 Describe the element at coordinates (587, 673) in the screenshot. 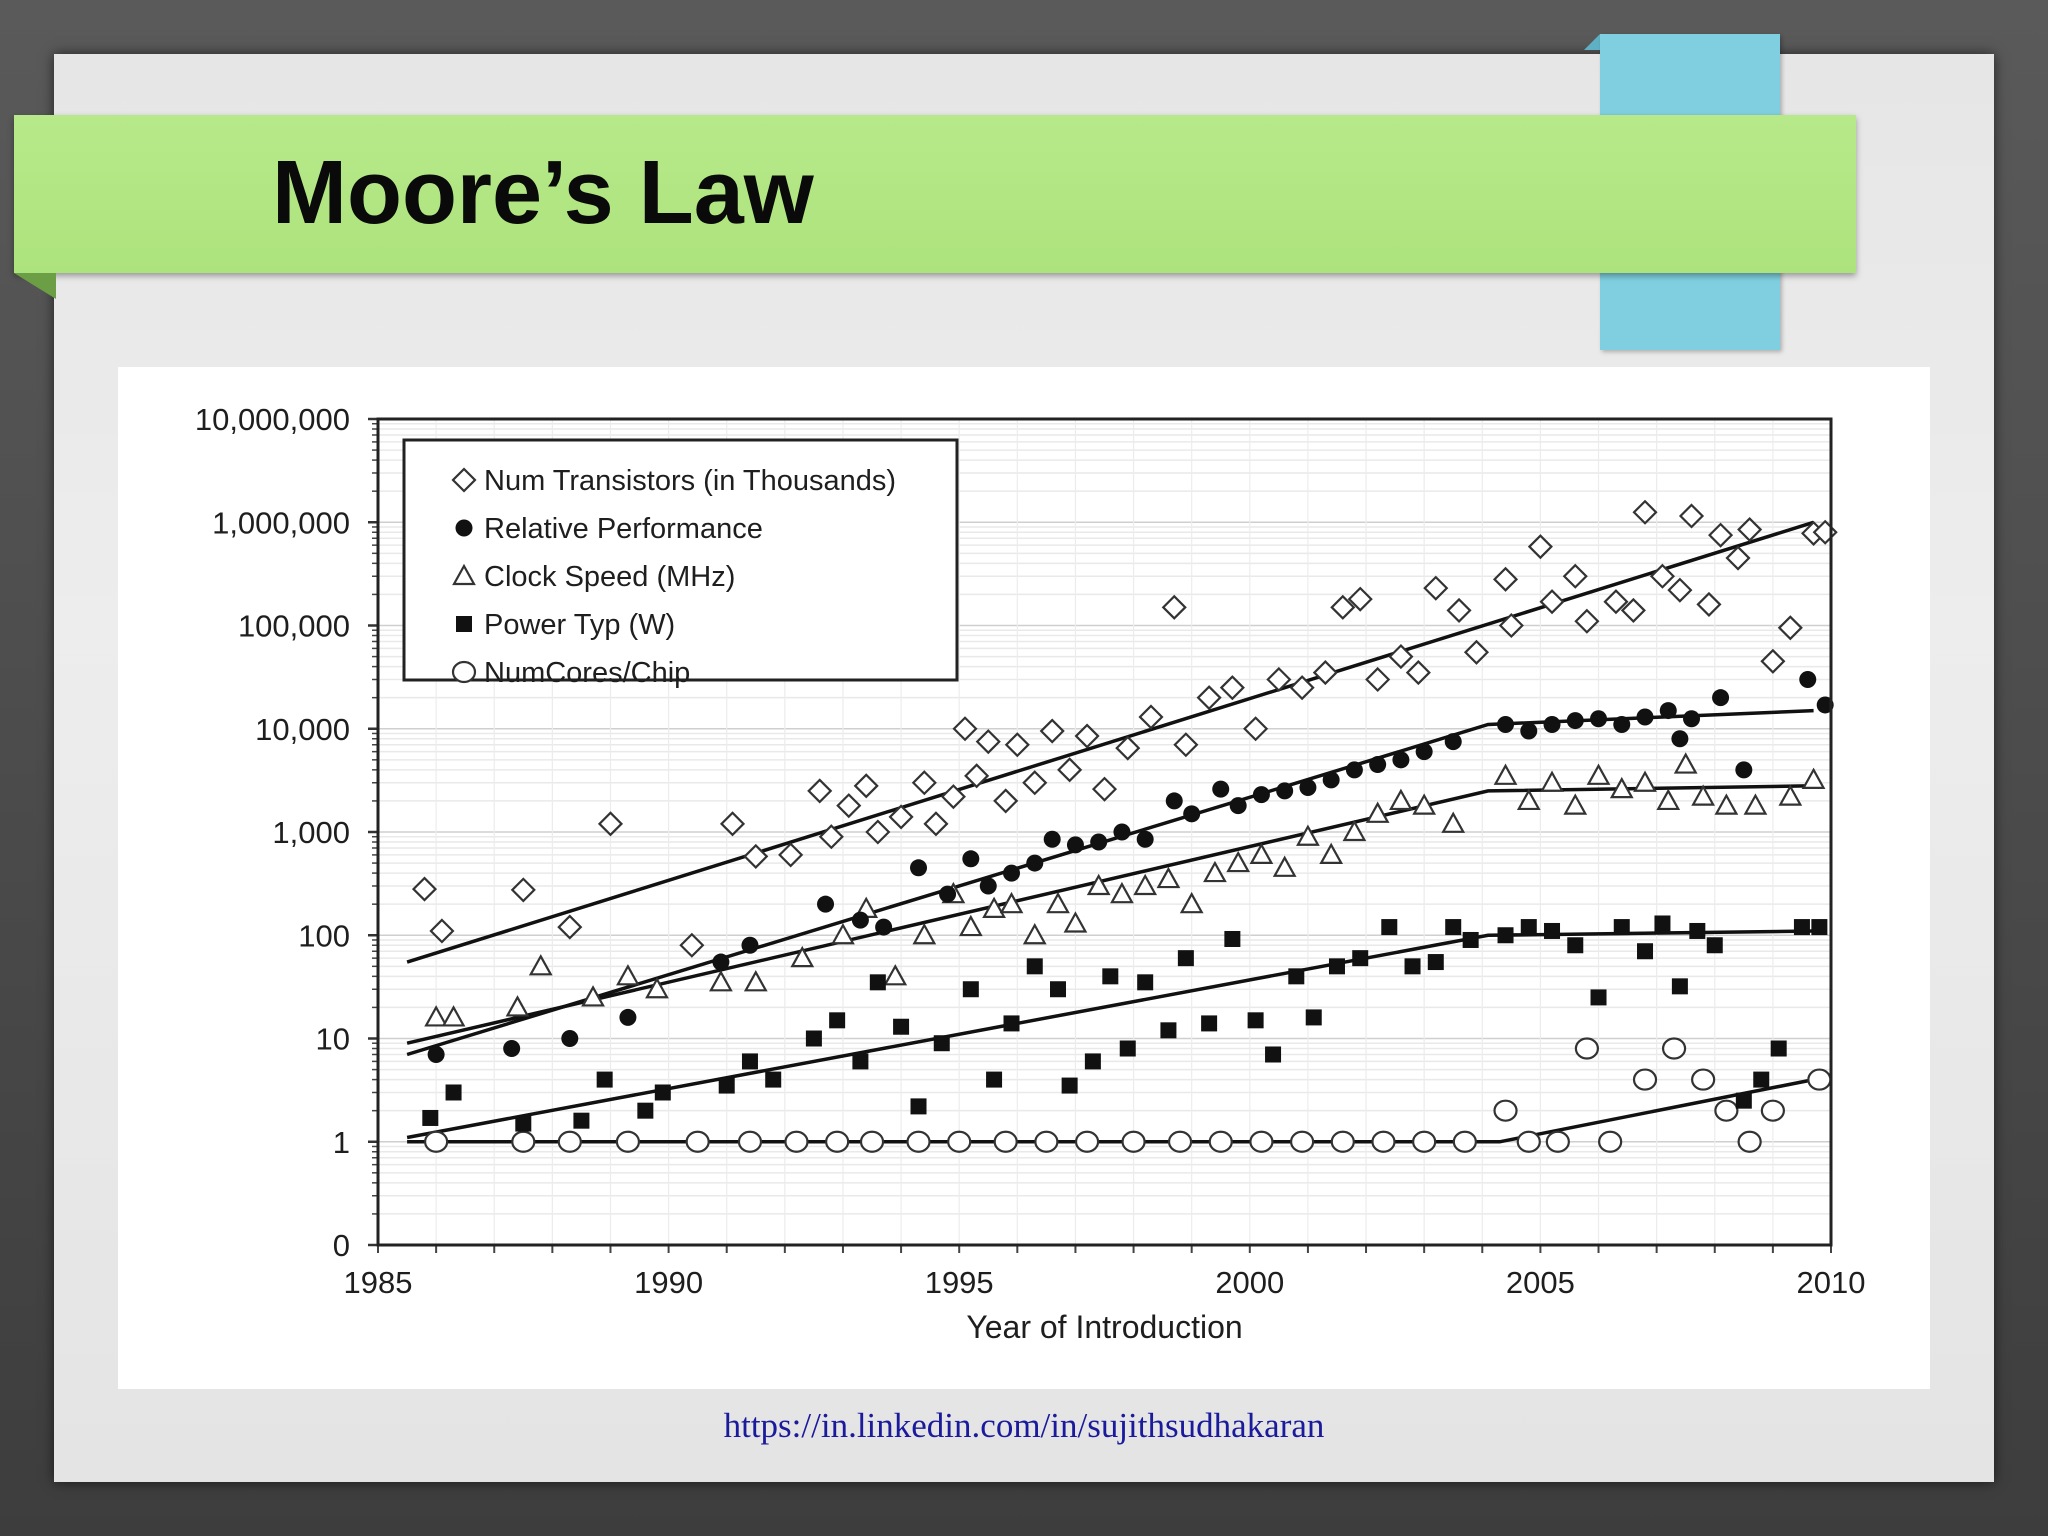

I see `legend-label: NumCores/Chip` at that location.